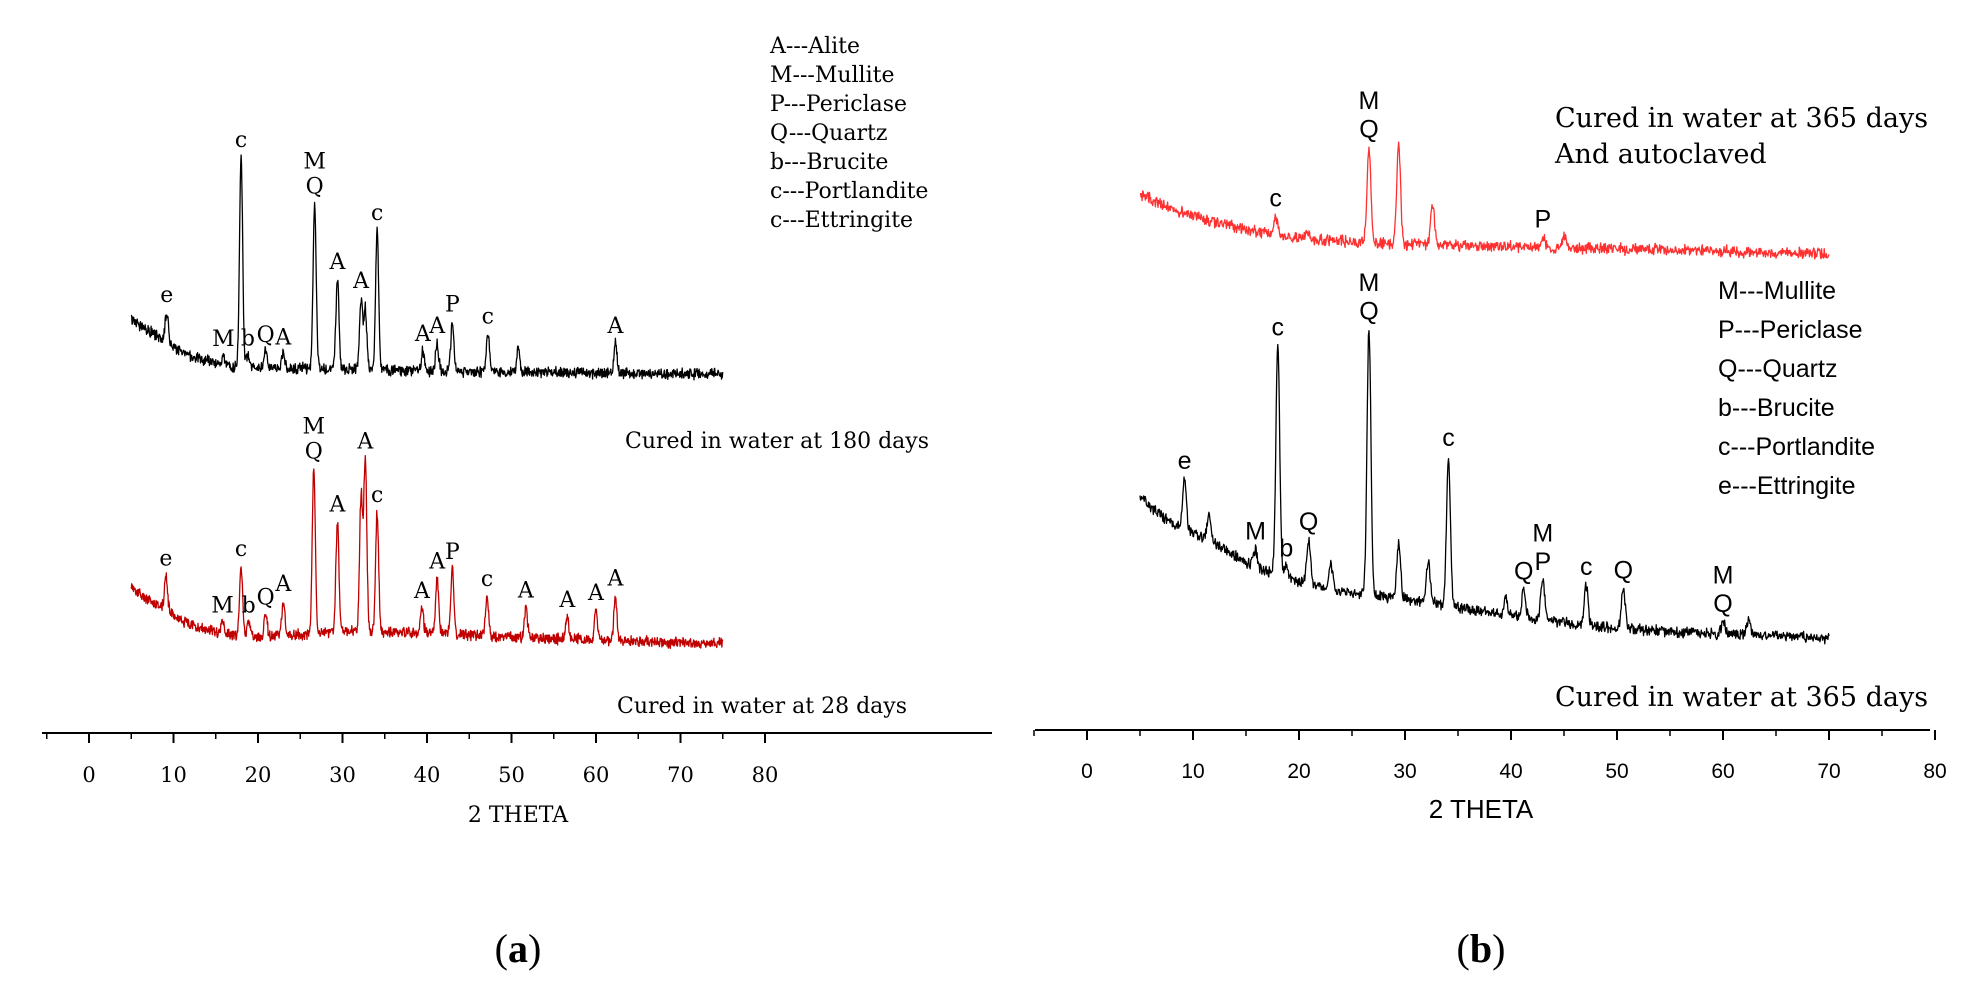 The image size is (1975, 998). I want to click on panel-a-caption: (a), so click(518, 948).